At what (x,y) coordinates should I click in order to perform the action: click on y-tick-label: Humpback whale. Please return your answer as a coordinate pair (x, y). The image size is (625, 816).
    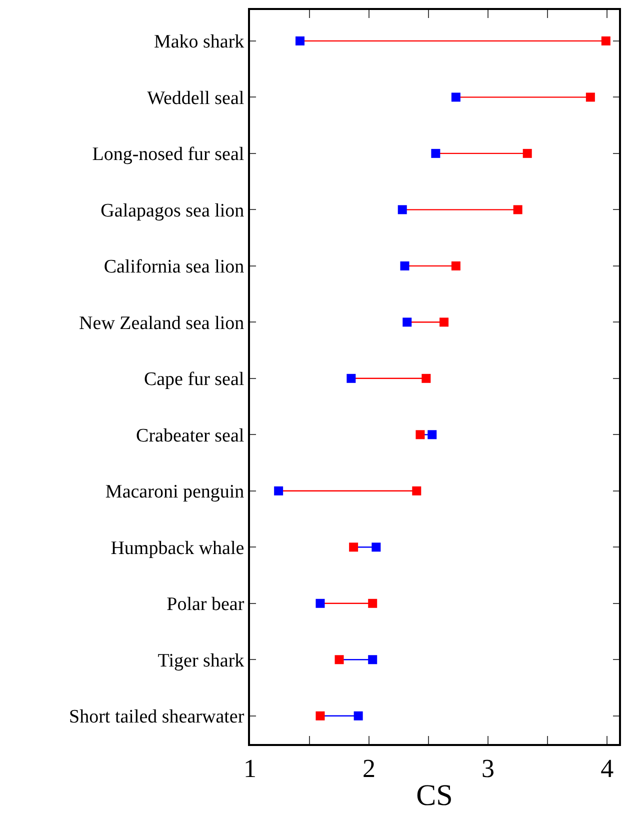
    Looking at the image, I should click on (177, 548).